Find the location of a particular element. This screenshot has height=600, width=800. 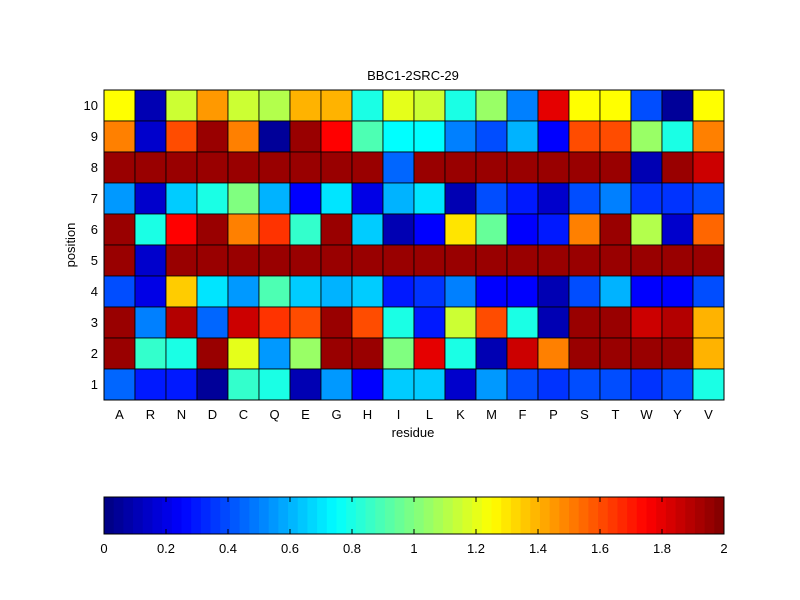

x-tick-label: C is located at coordinates (243, 414).